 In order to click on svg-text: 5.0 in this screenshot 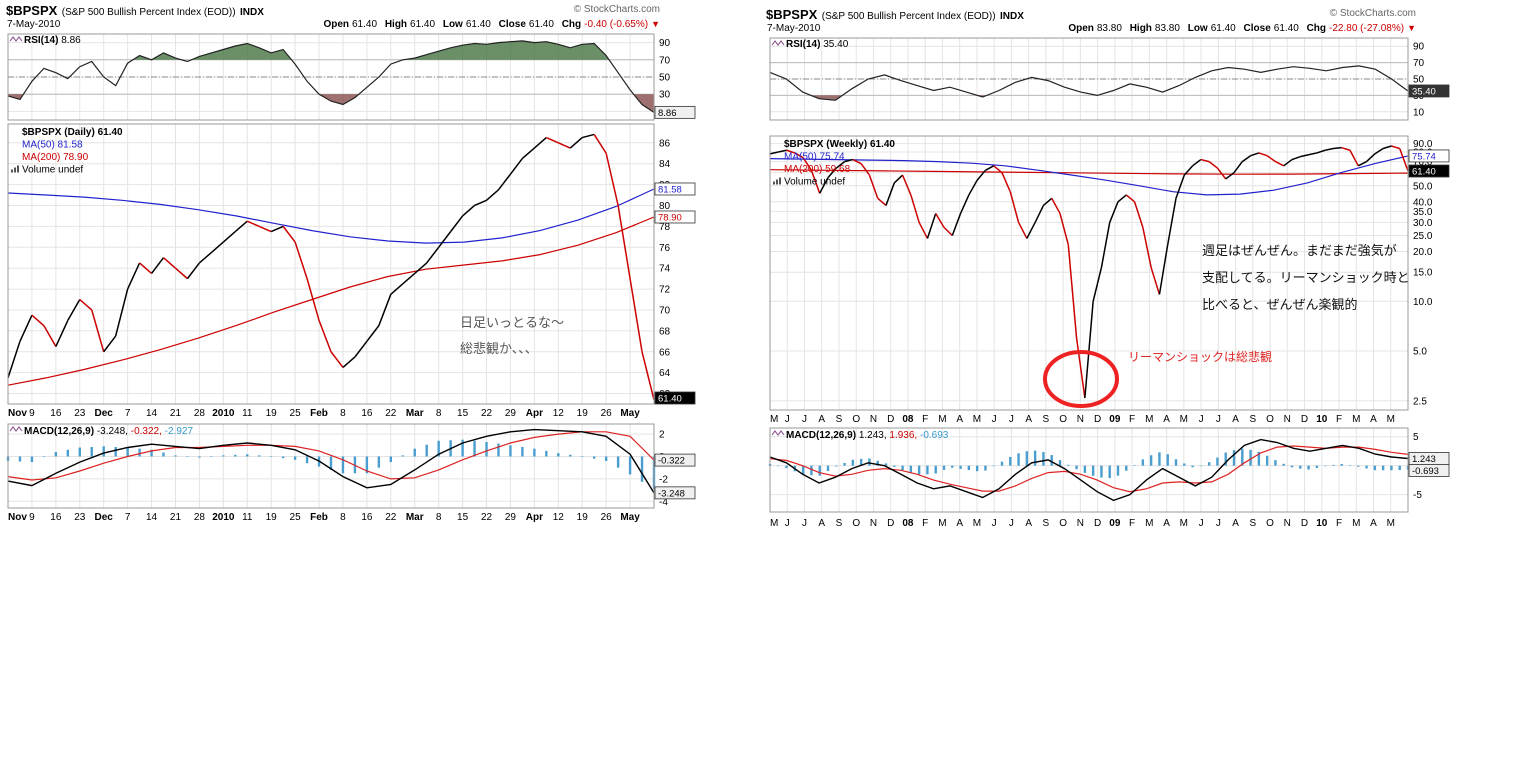, I will do `click(1420, 352)`.